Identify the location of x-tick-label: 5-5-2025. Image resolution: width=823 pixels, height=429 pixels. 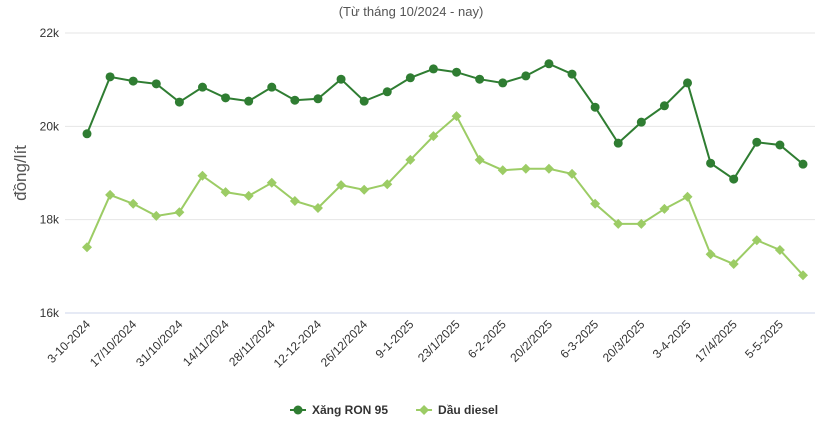
(764, 339).